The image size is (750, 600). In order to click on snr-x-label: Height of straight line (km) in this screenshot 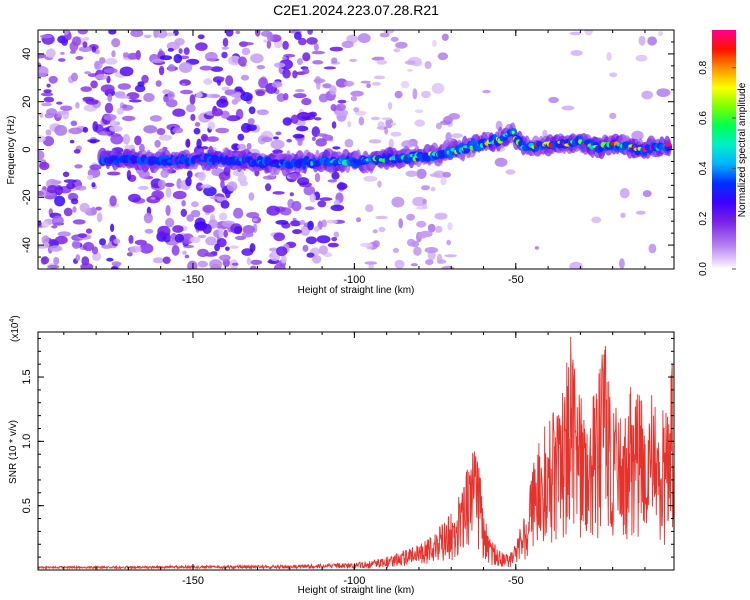, I will do `click(356, 590)`.